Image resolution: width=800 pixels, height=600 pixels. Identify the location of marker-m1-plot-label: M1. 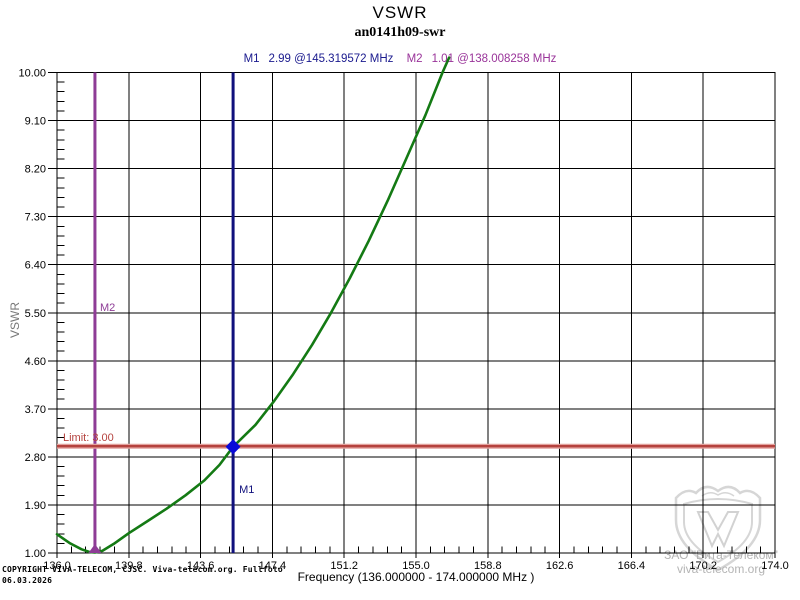
(246, 490).